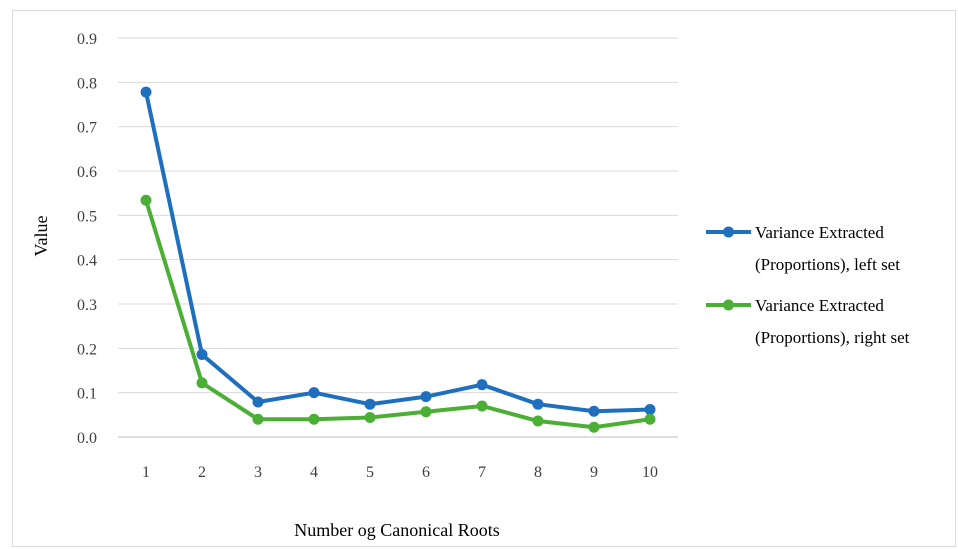  What do you see at coordinates (87, 394) in the screenshot?
I see `y-tick-label: 0.1` at bounding box center [87, 394].